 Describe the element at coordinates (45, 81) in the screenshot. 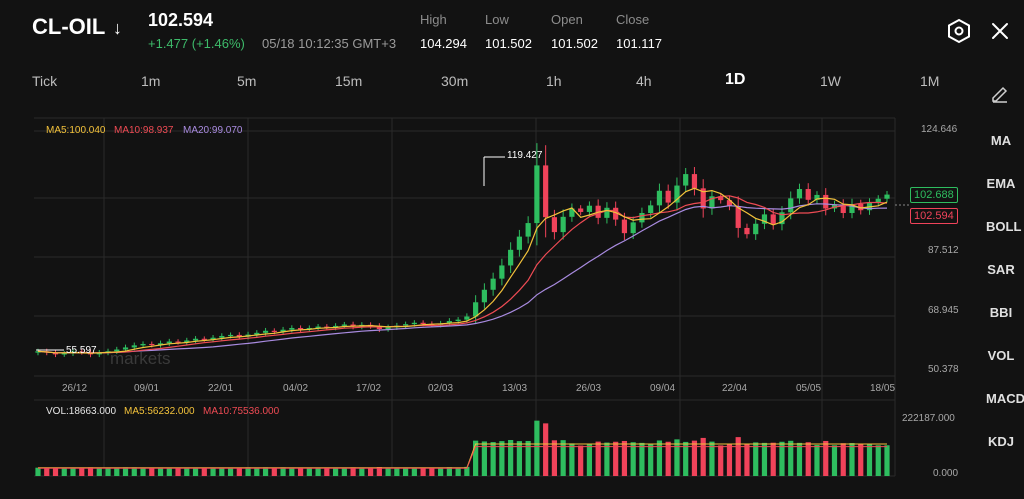

I see `tab-tick: Tick` at that location.